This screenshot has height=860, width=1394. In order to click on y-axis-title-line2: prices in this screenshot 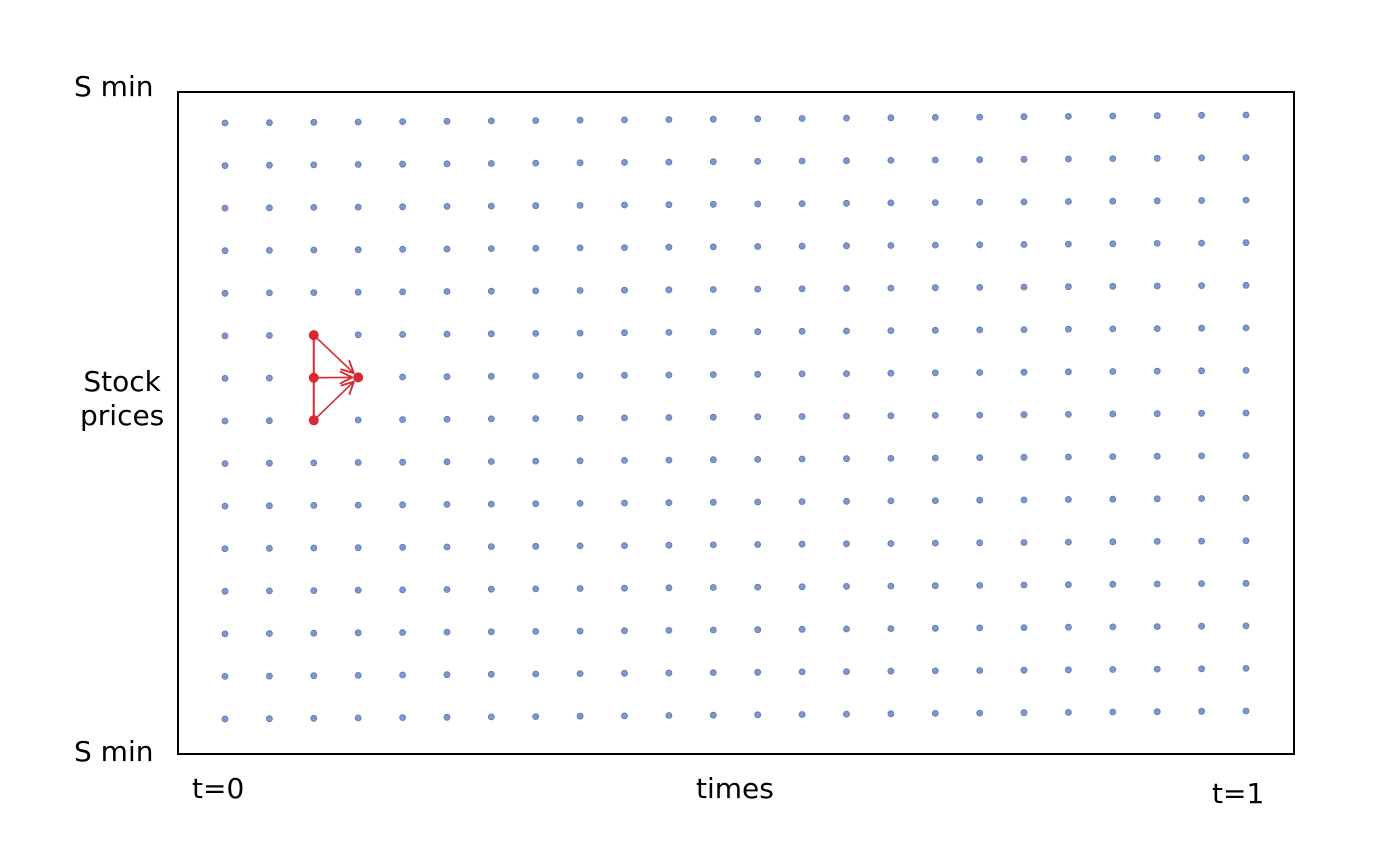, I will do `click(122, 415)`.